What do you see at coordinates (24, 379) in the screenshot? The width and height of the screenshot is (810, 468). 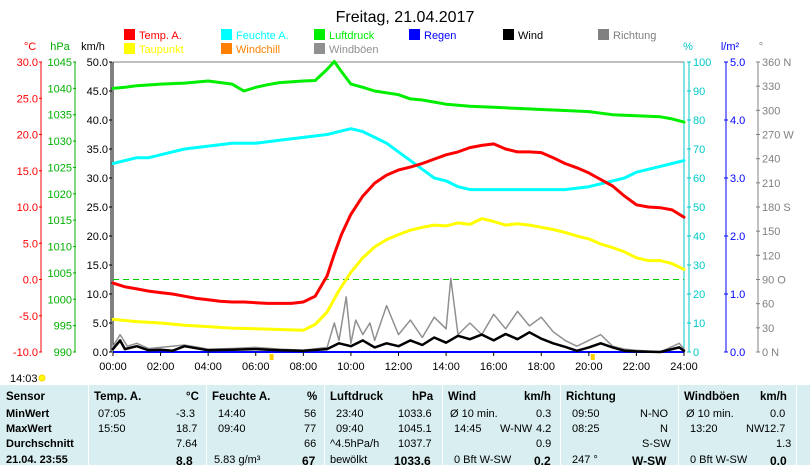 I see `current-time-label: 14:03` at bounding box center [24, 379].